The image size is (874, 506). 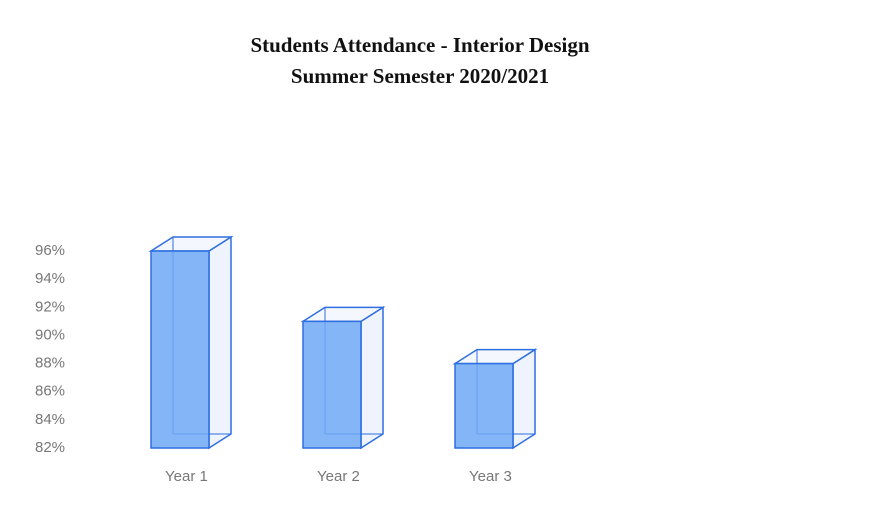 What do you see at coordinates (50, 250) in the screenshot?
I see `y-tick-label: 96%` at bounding box center [50, 250].